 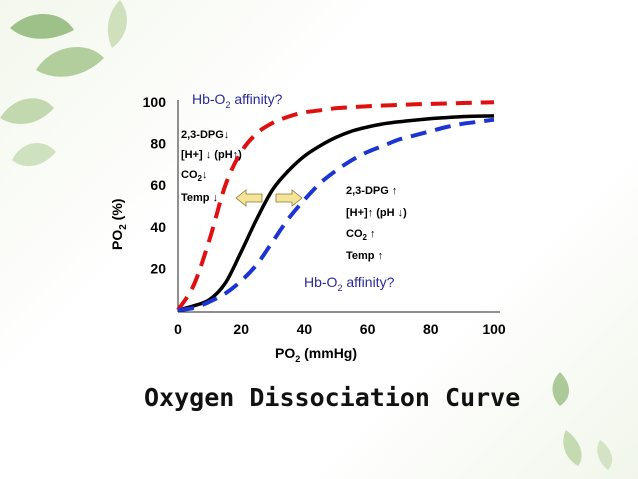 What do you see at coordinates (305, 329) in the screenshot?
I see `x-tick-label: 40` at bounding box center [305, 329].